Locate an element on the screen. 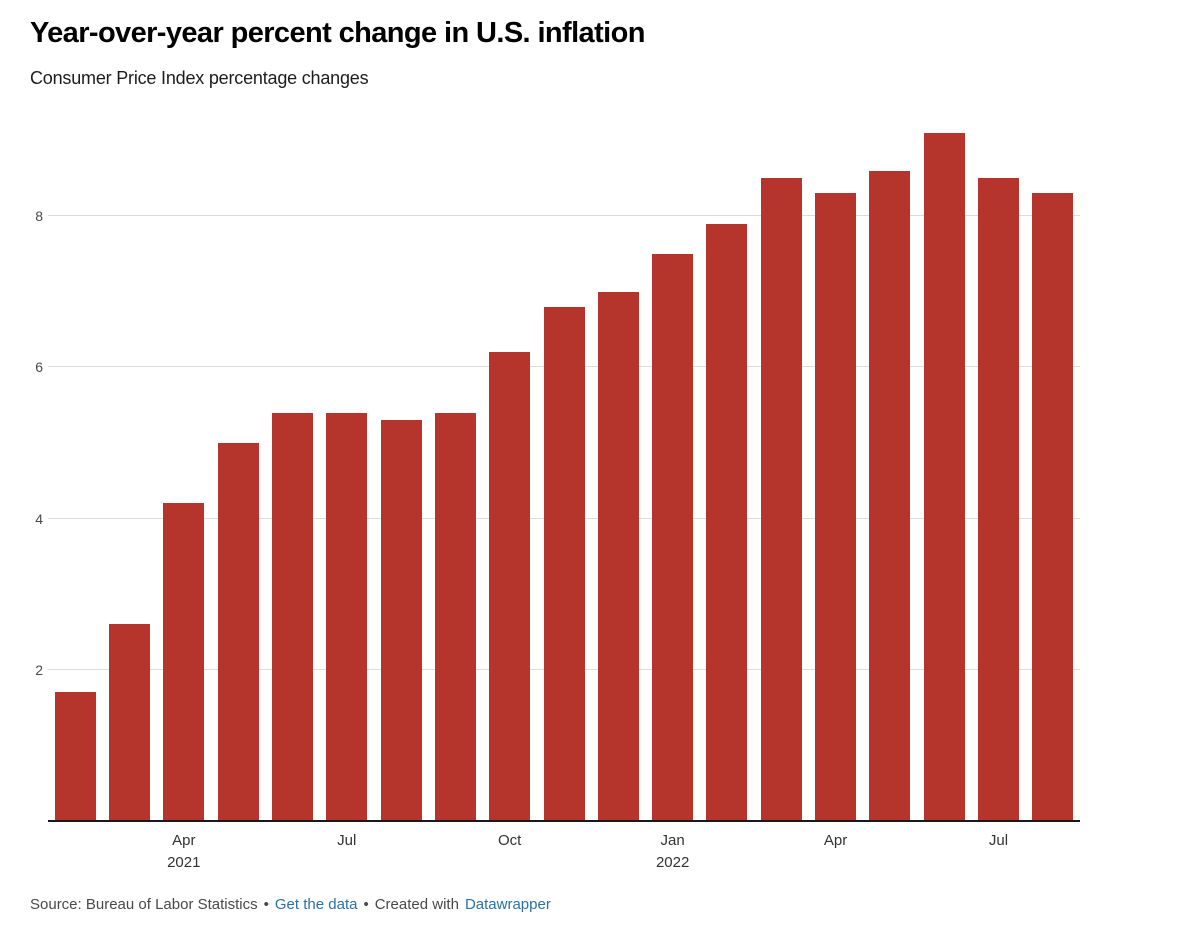 The image size is (1180, 948). bar-aug-2022 is located at coordinates (1053, 507).